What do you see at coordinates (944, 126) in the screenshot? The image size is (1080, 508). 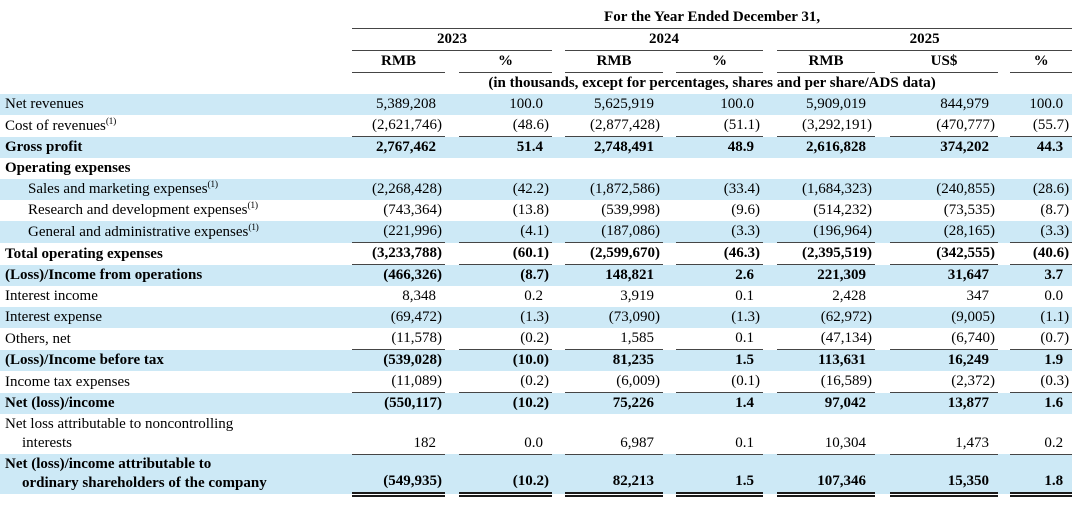 I see `value-cell: (470,777)` at bounding box center [944, 126].